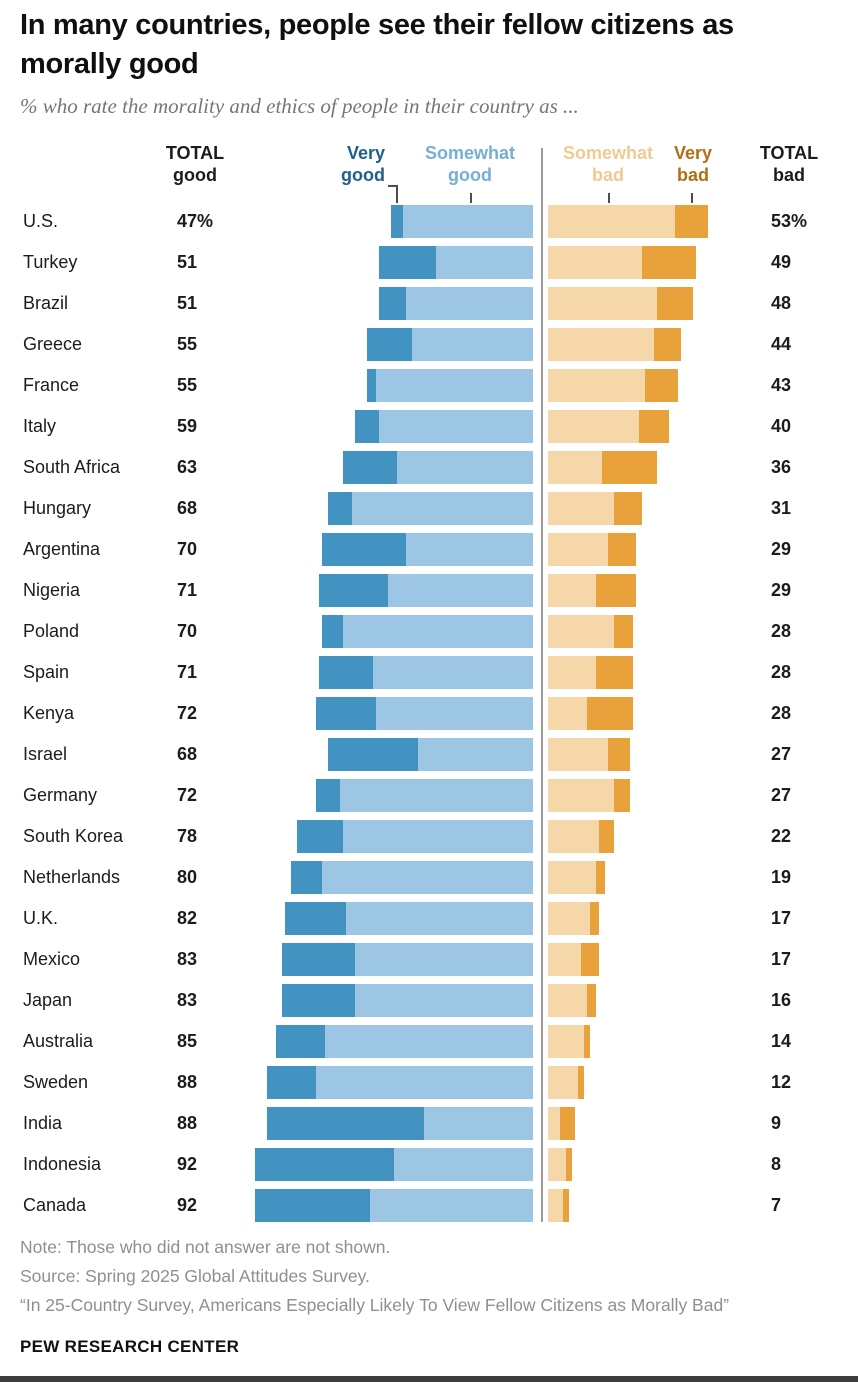  Describe the element at coordinates (781, 590) in the screenshot. I see `total-bad-value: 29` at that location.